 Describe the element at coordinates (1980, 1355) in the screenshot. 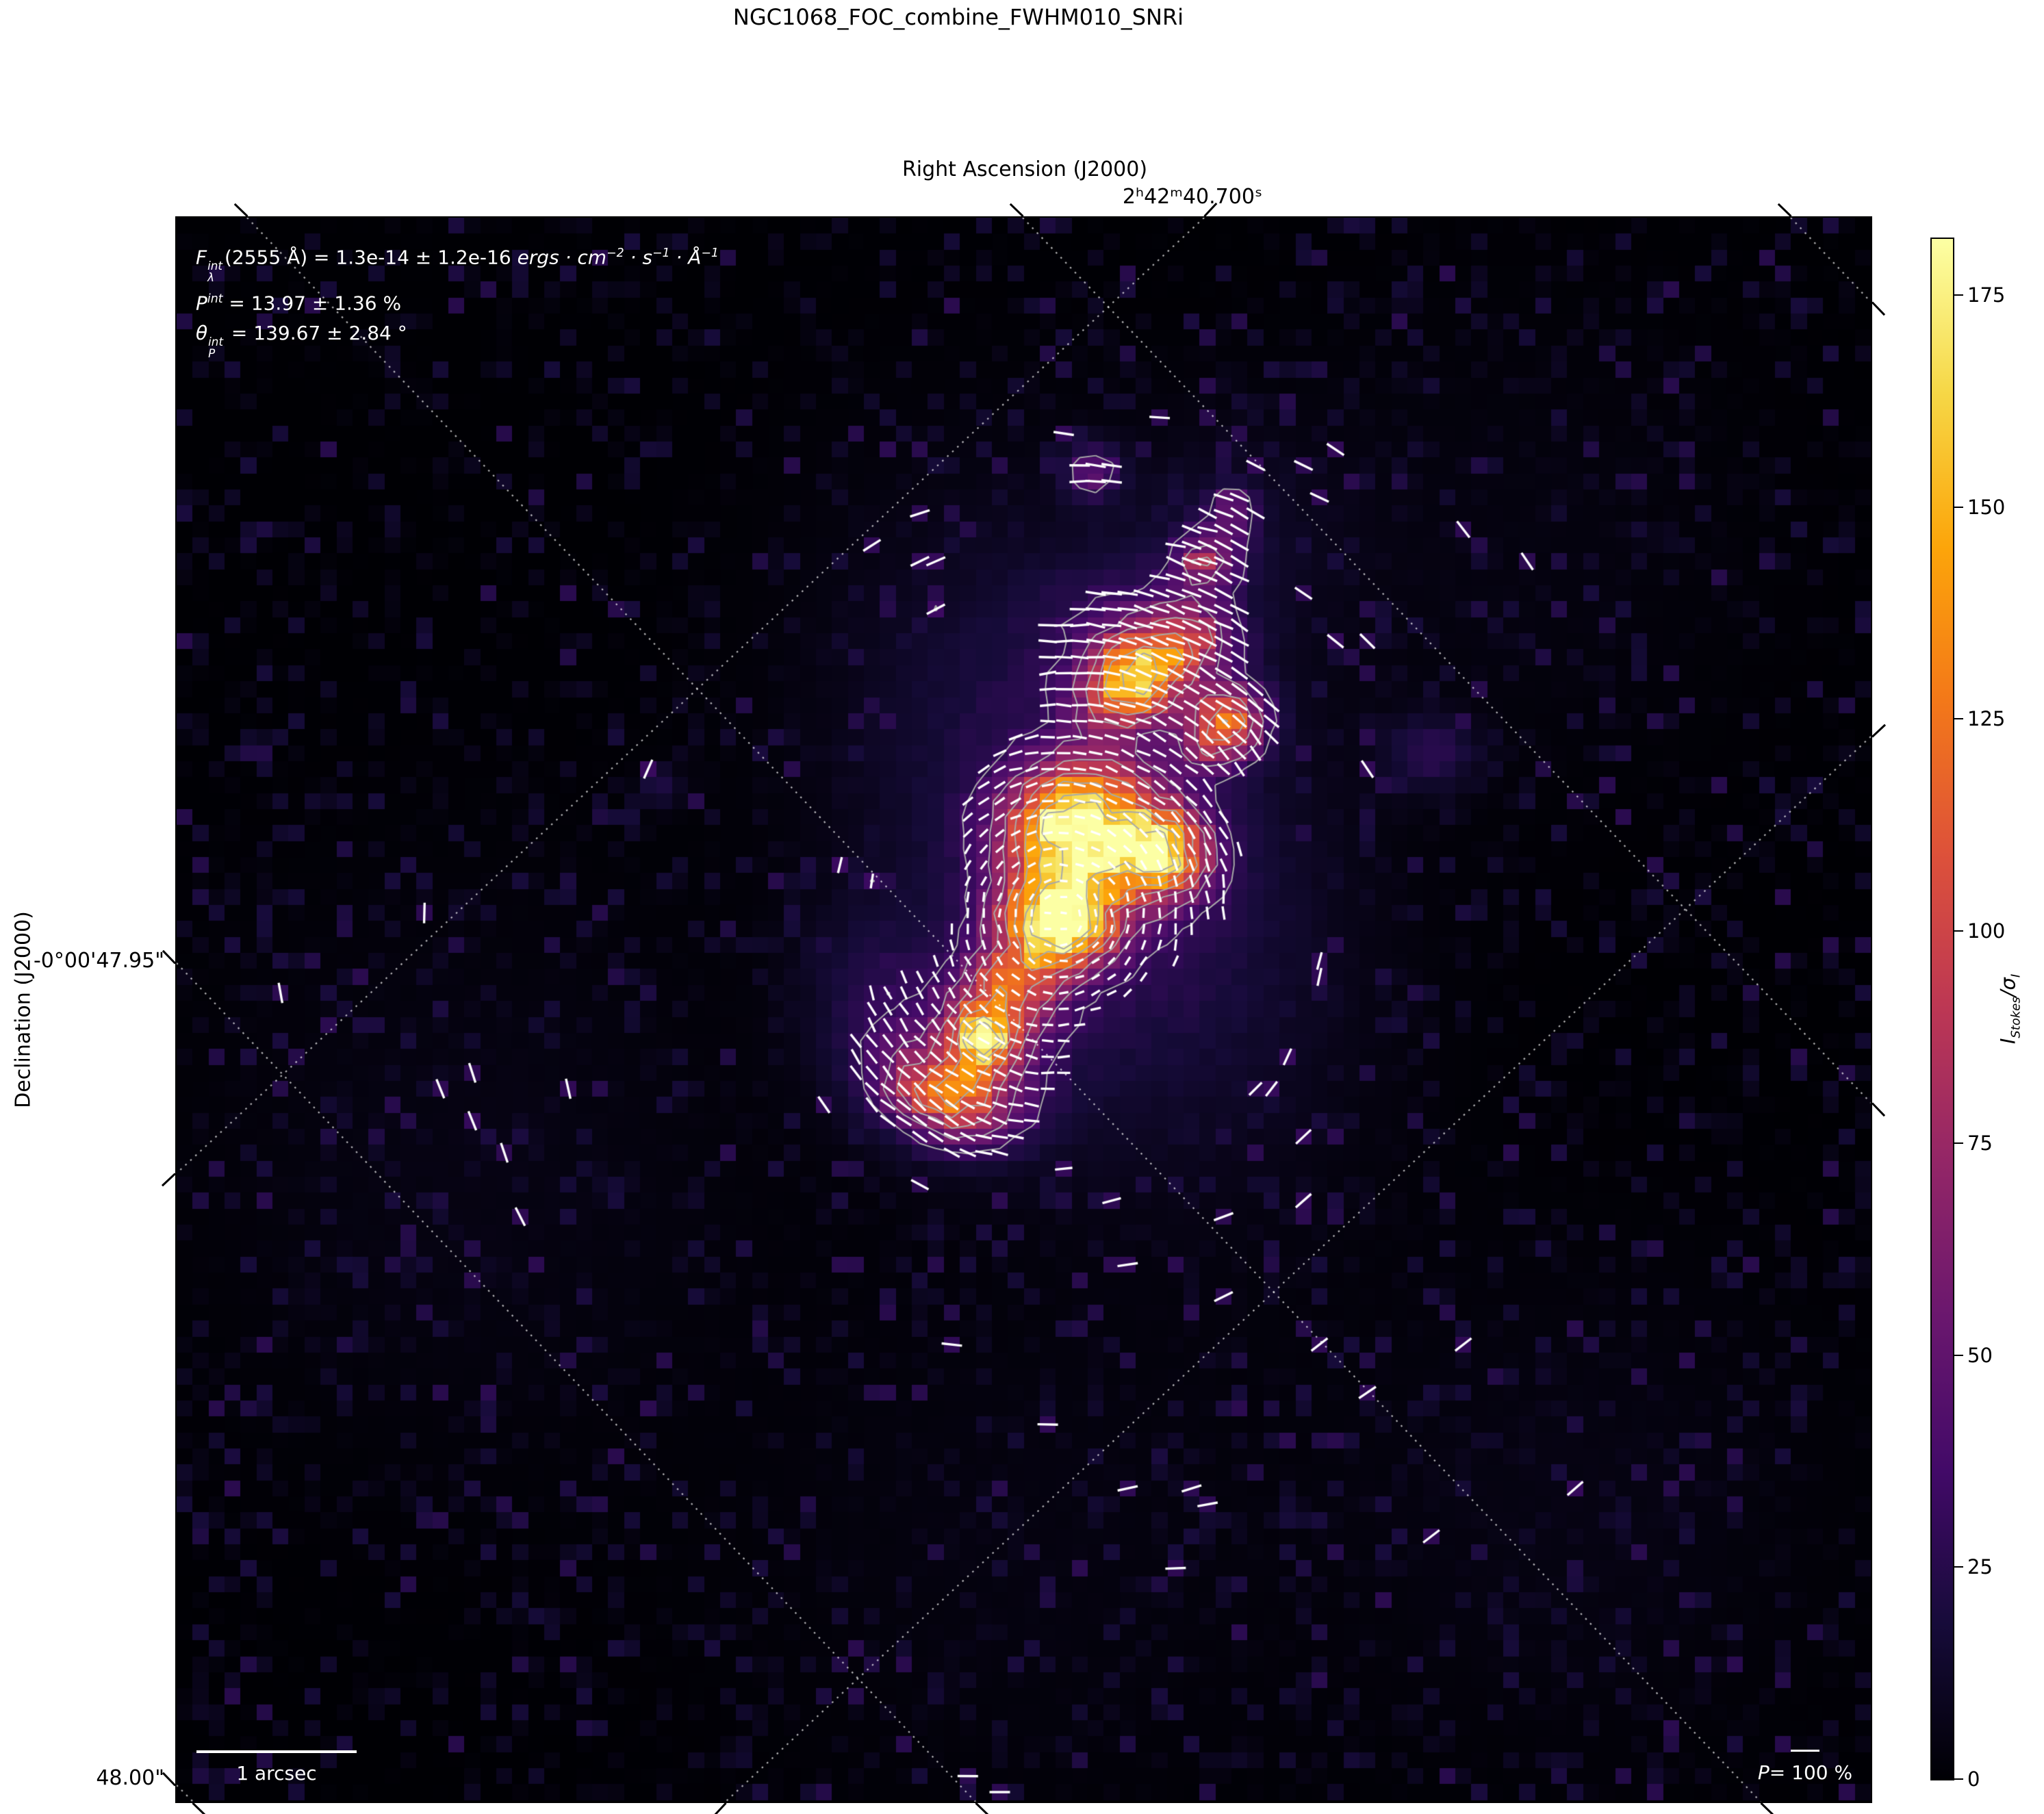

I see `colorbar-tick-label: 50` at that location.